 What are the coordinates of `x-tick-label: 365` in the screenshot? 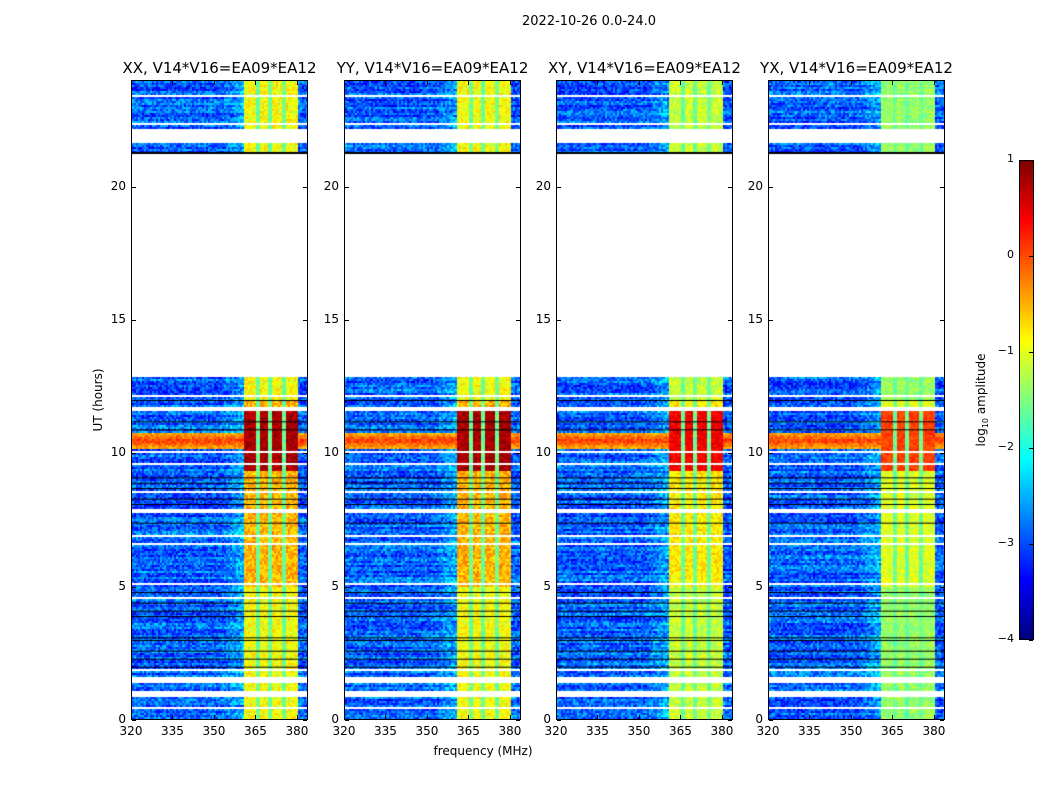 It's located at (255, 731).